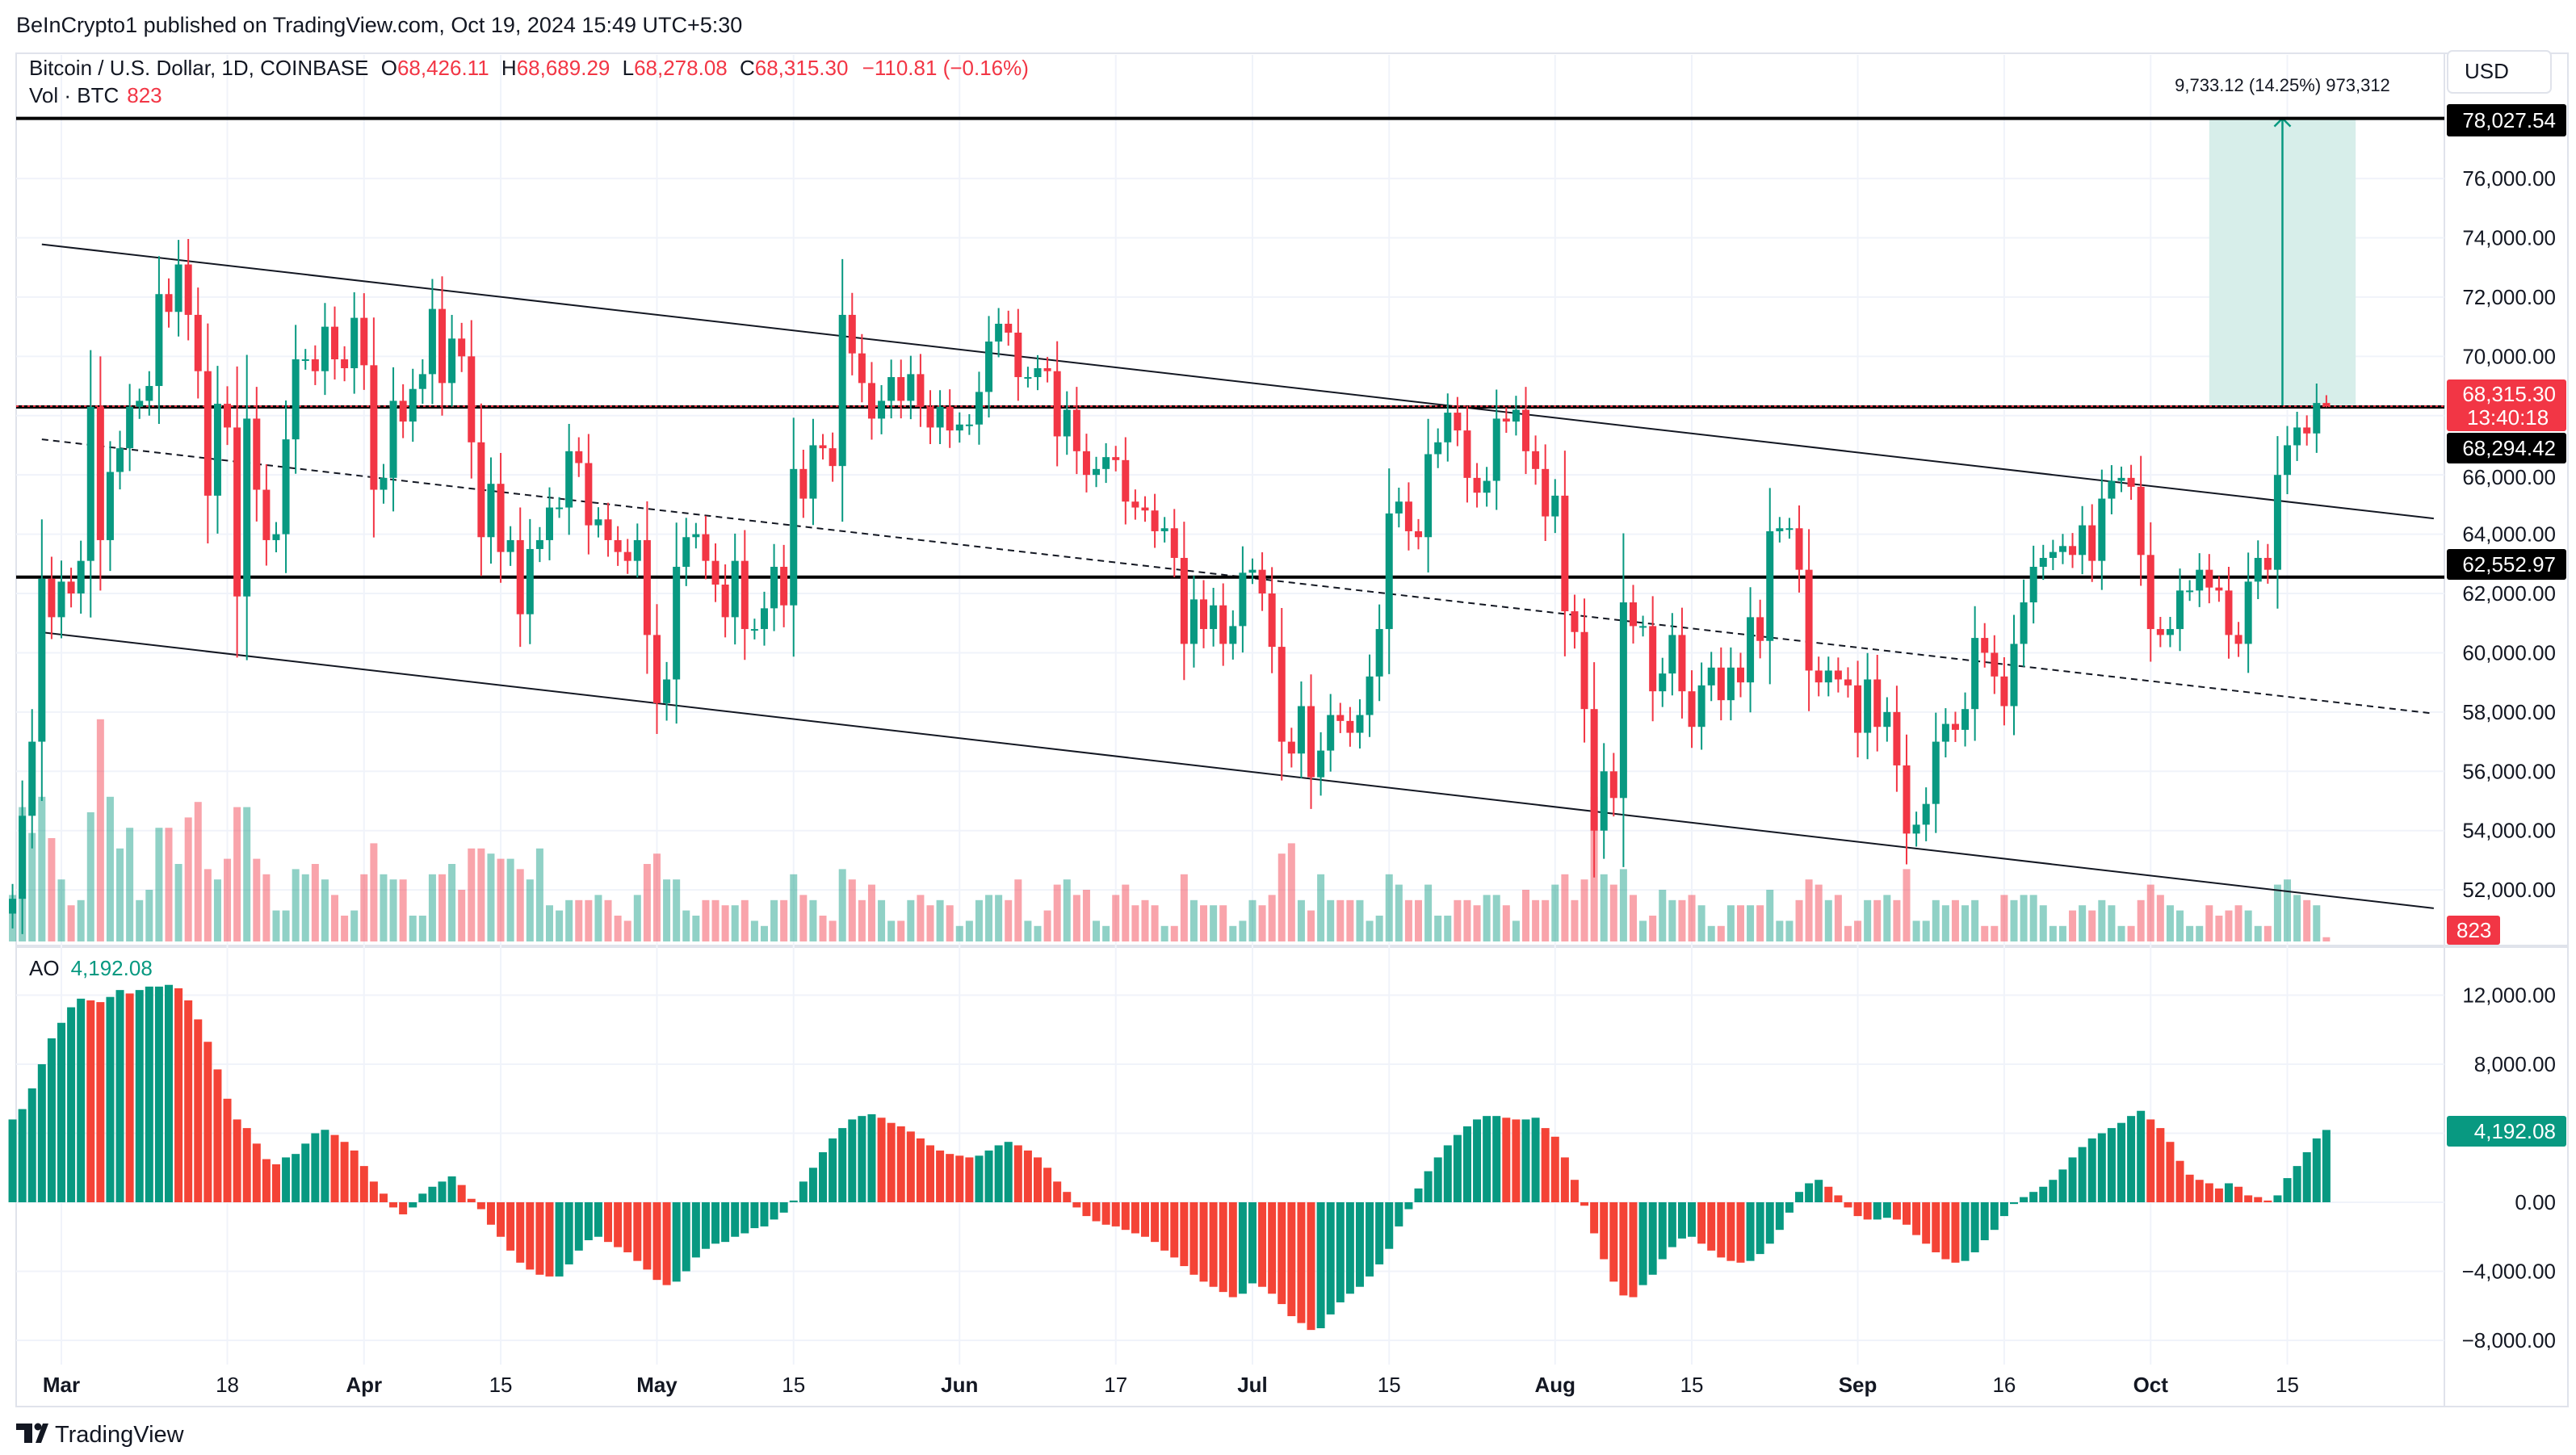  Describe the element at coordinates (945, 68) in the screenshot. I see `change-value: −110.81 (−0.16%)` at that location.